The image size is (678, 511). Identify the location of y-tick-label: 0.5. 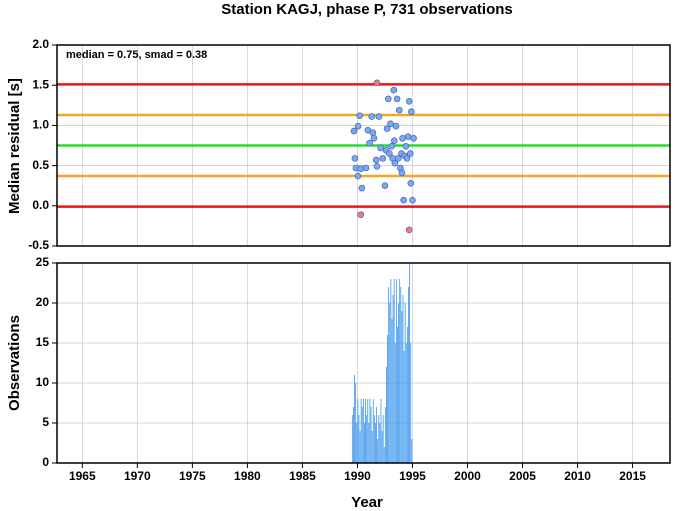
(40, 165).